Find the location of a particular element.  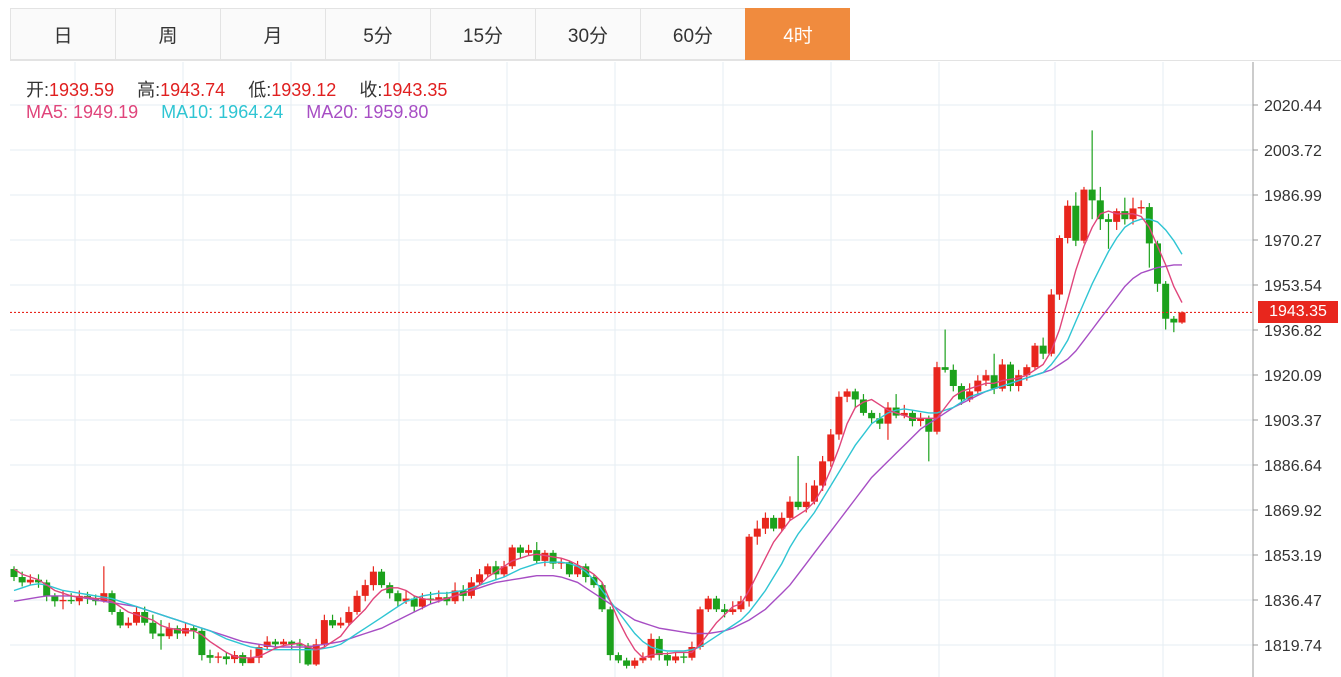

y-axis-tick-label: 1836.47 is located at coordinates (1293, 601).